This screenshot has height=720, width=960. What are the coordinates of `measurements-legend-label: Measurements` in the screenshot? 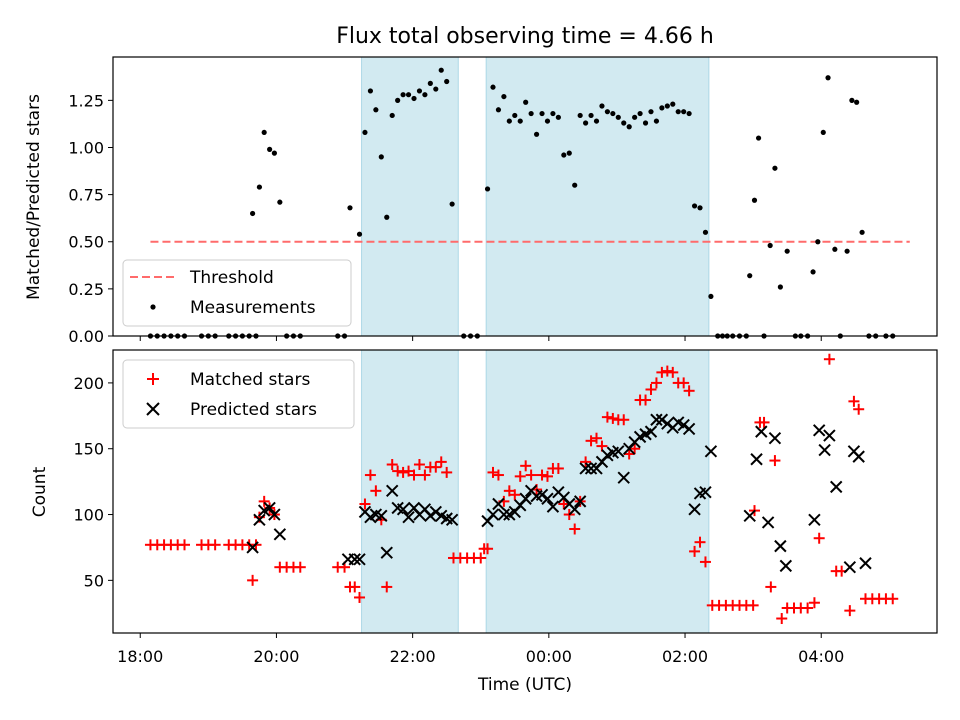 It's located at (253, 308).